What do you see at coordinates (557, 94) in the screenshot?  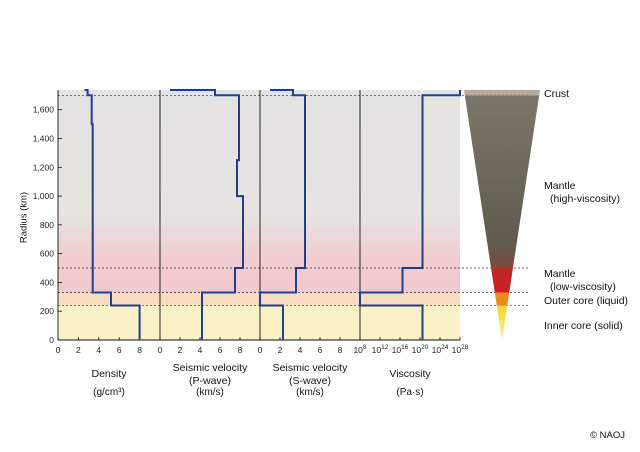 I see `layer-label-crust: Crust` at bounding box center [557, 94].